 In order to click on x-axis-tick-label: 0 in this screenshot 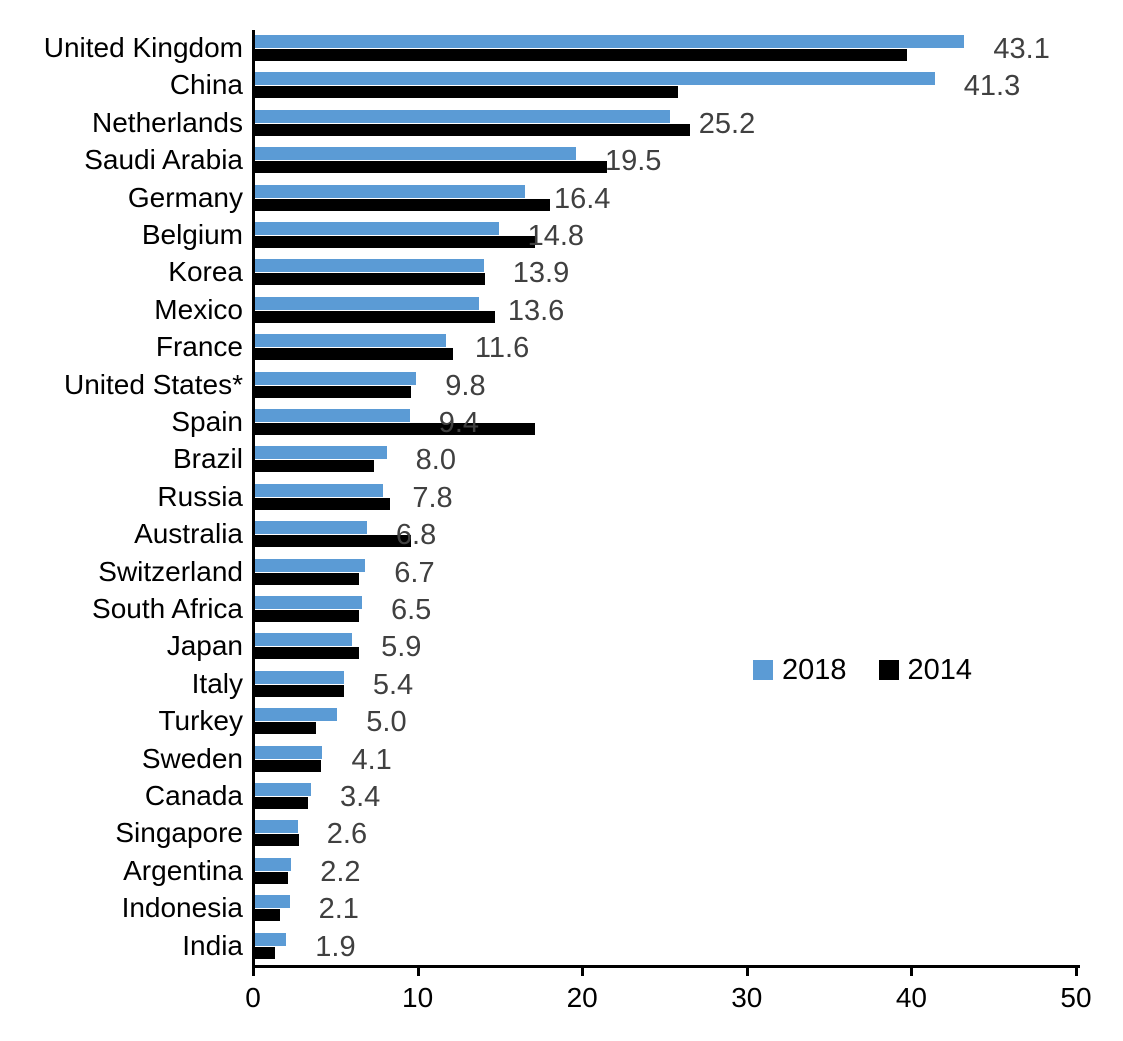, I will do `click(253, 997)`.